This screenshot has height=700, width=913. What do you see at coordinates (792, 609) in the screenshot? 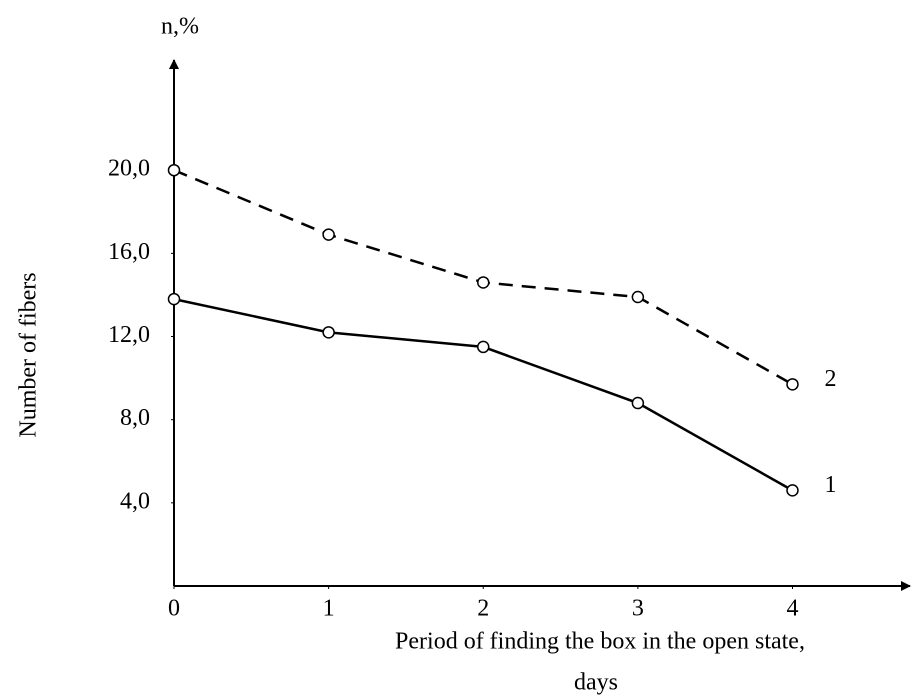
I see `x-tick-label: 4` at bounding box center [792, 609].